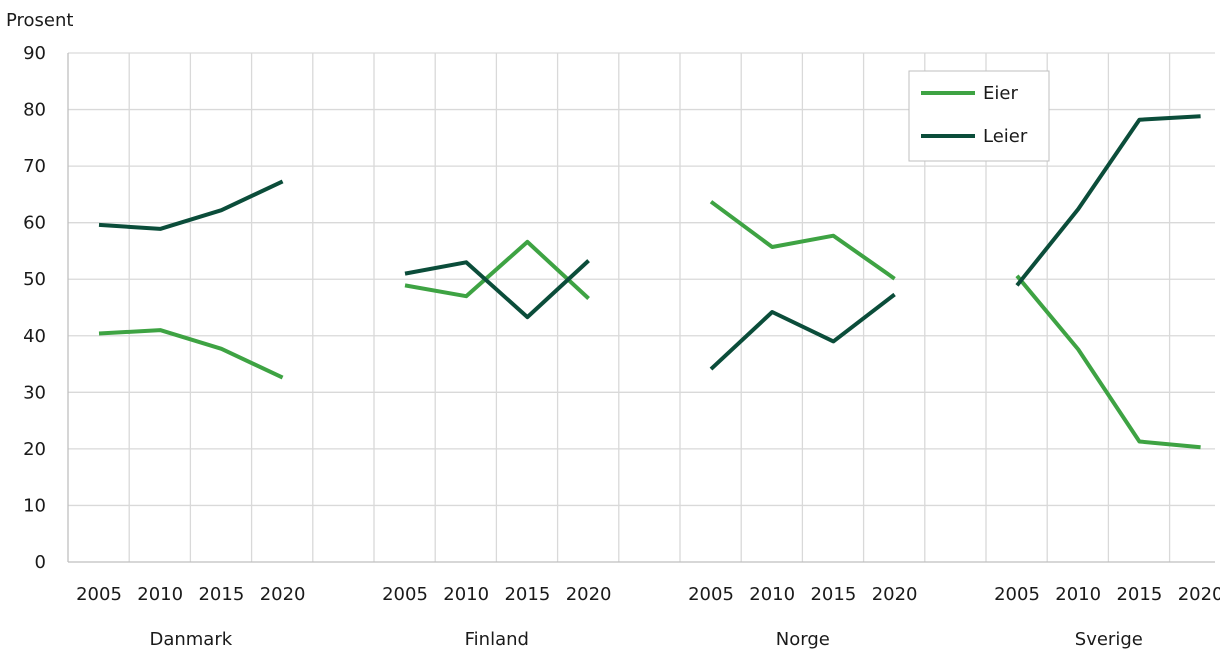 The height and width of the screenshot is (649, 1220). What do you see at coordinates (34, 392) in the screenshot?
I see `y-tick-label: 30` at bounding box center [34, 392].